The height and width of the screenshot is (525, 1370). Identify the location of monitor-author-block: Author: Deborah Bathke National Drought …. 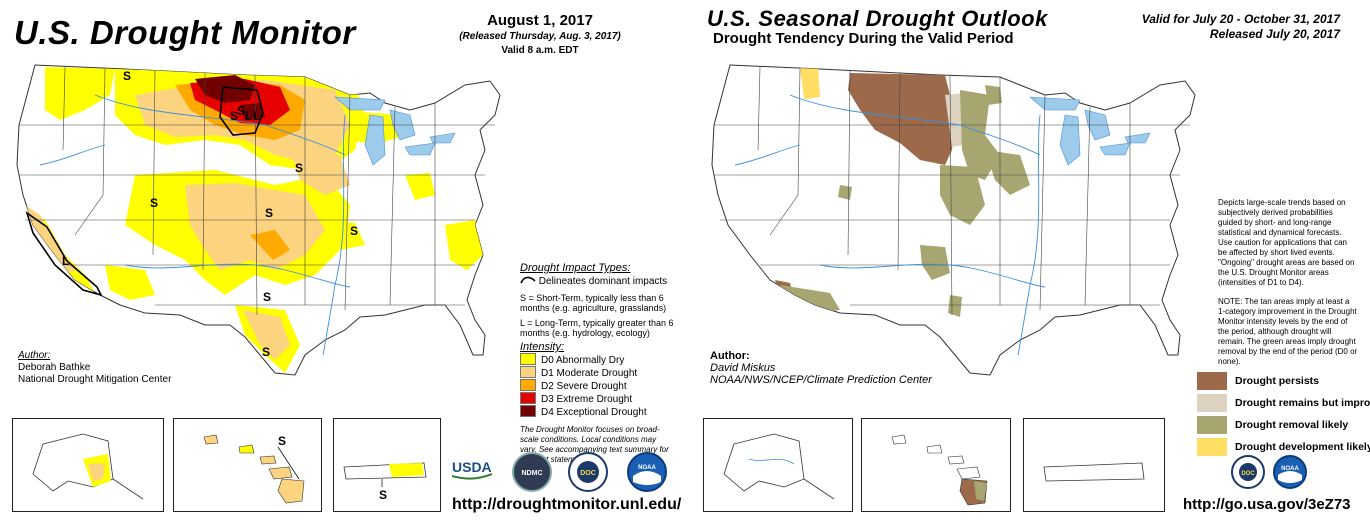
(94, 368).